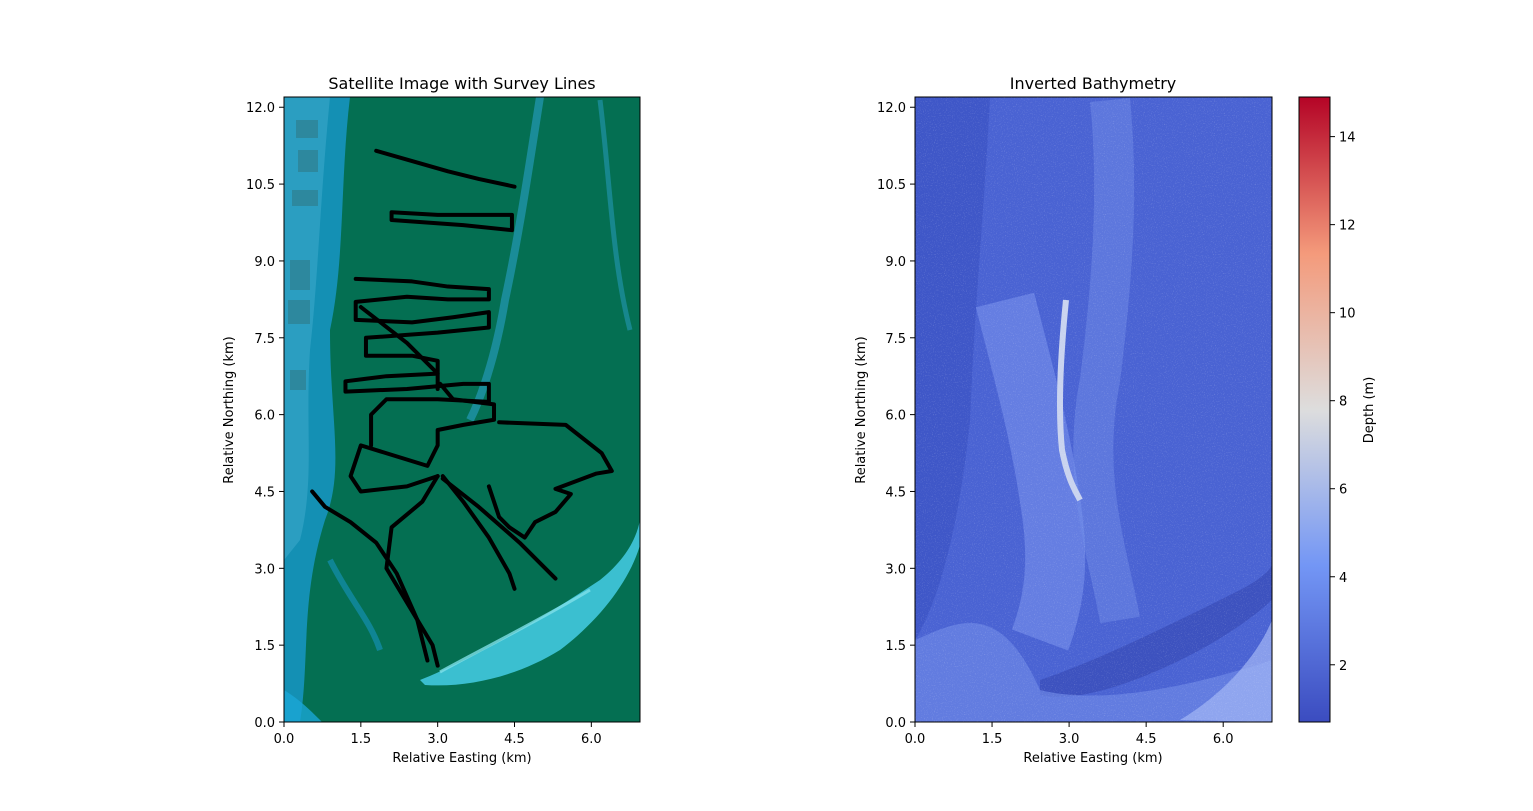 The image size is (1533, 811). What do you see at coordinates (891, 108) in the screenshot?
I see `bathymetry-ytick-label: 12.0` at bounding box center [891, 108].